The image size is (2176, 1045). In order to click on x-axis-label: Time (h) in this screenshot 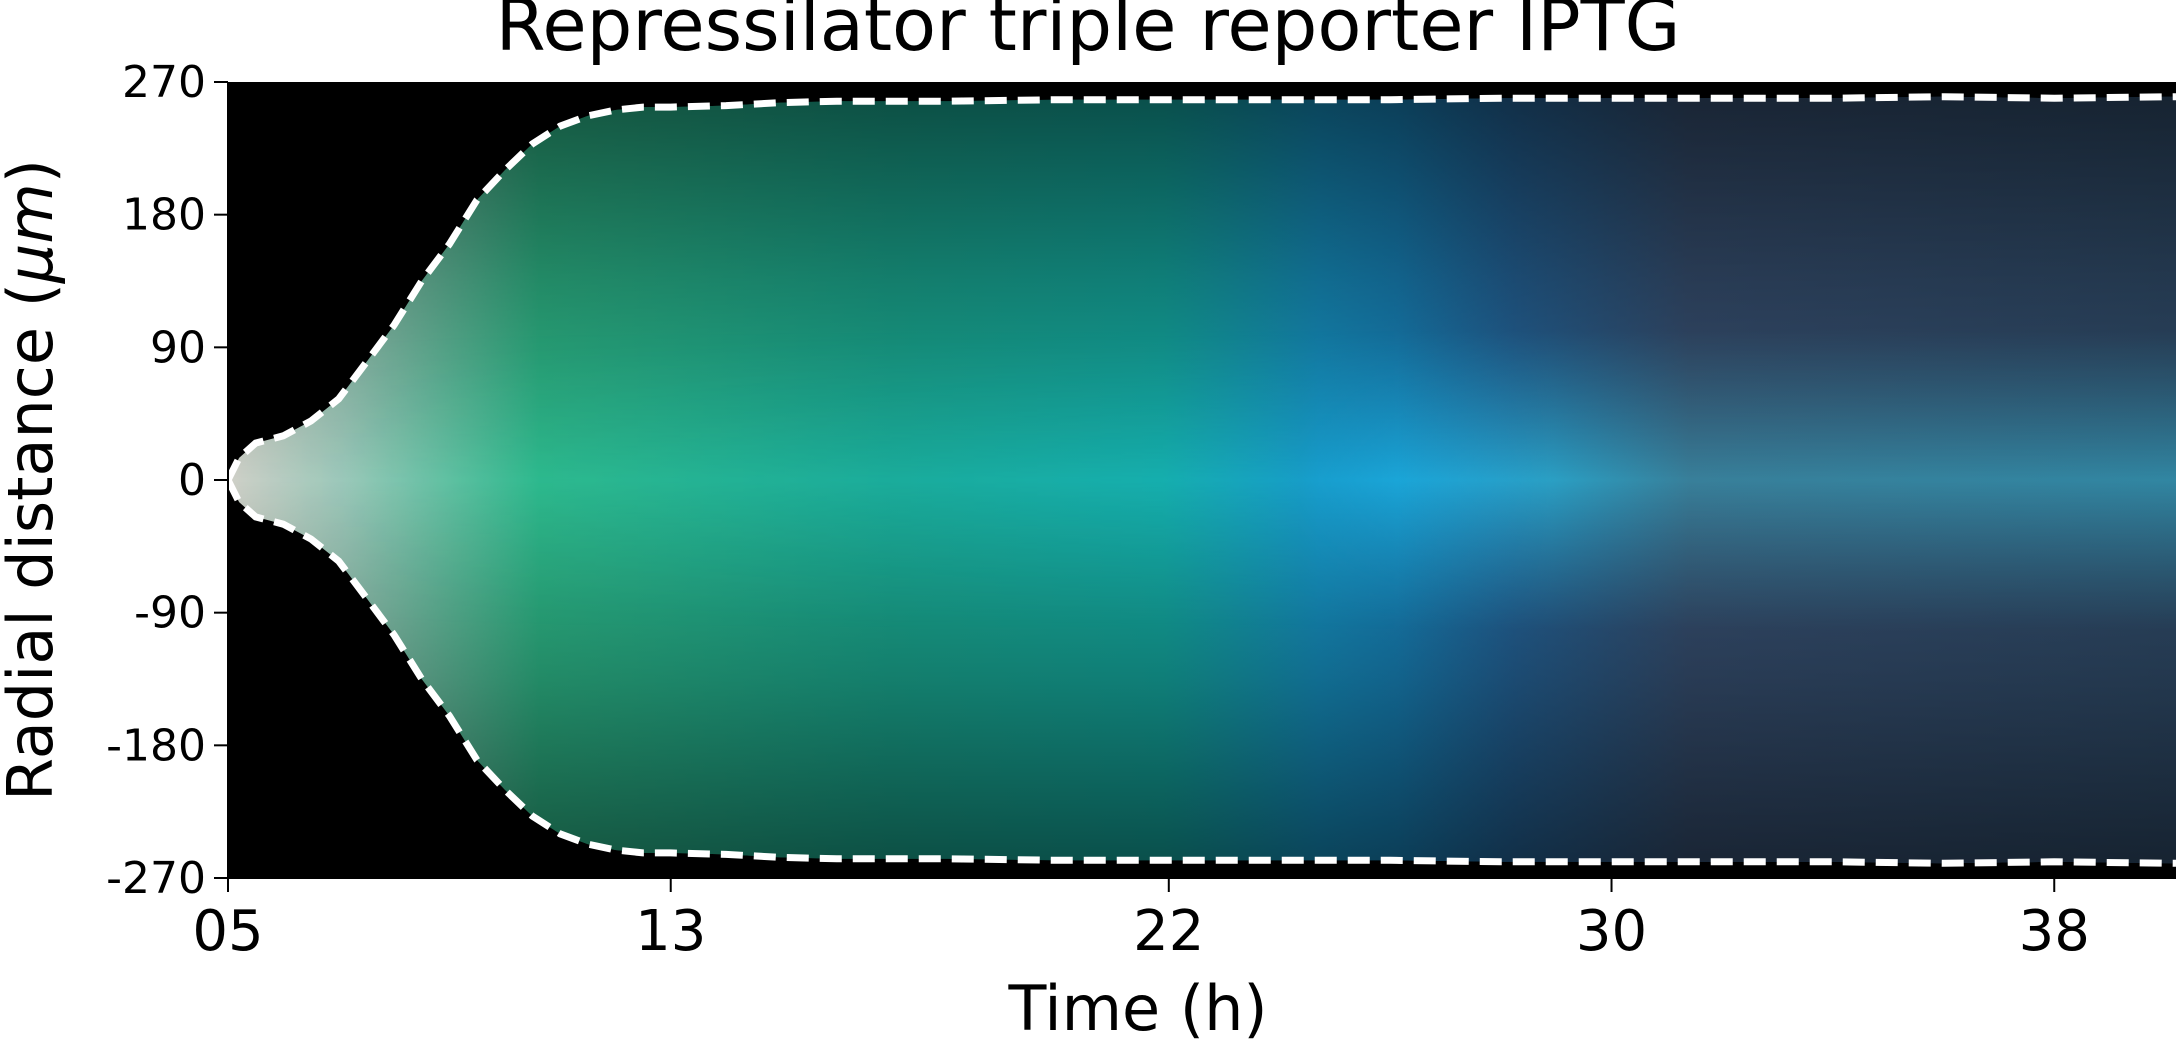, I will do `click(1137, 1008)`.